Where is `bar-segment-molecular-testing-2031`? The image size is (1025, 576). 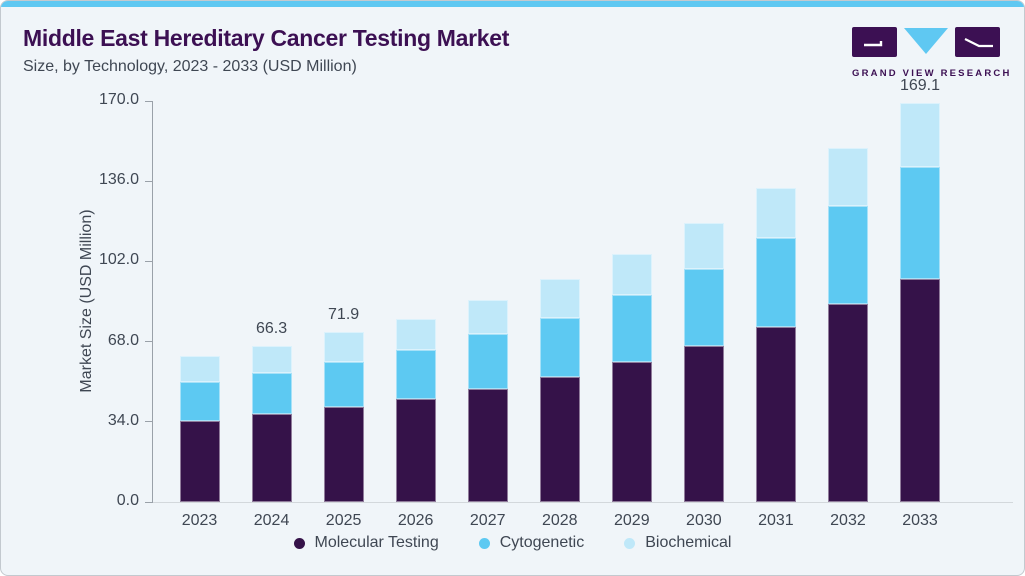 bar-segment-molecular-testing-2031 is located at coordinates (775, 414).